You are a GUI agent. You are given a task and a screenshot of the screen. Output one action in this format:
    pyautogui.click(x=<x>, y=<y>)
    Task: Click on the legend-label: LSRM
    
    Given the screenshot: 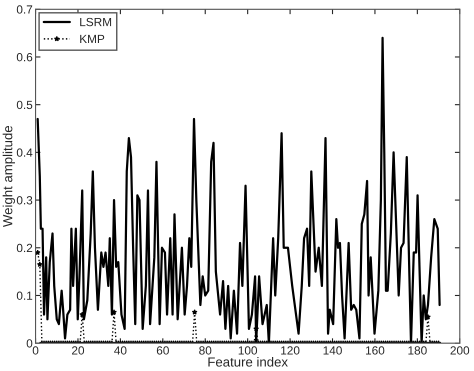 What is the action you would take?
    pyautogui.click(x=96, y=22)
    